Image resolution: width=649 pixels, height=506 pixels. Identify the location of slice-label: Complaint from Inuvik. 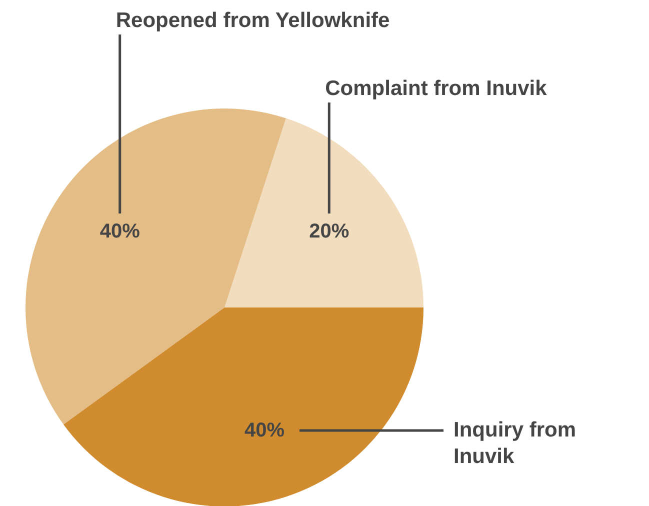
(436, 88).